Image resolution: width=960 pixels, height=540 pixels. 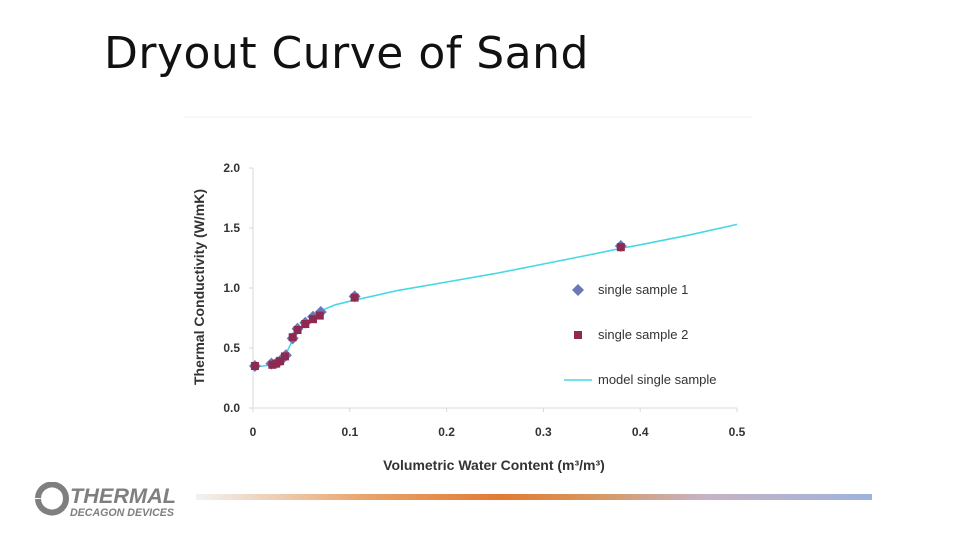 What do you see at coordinates (349, 432) in the screenshot?
I see `x-tick-label: 0.1` at bounding box center [349, 432].